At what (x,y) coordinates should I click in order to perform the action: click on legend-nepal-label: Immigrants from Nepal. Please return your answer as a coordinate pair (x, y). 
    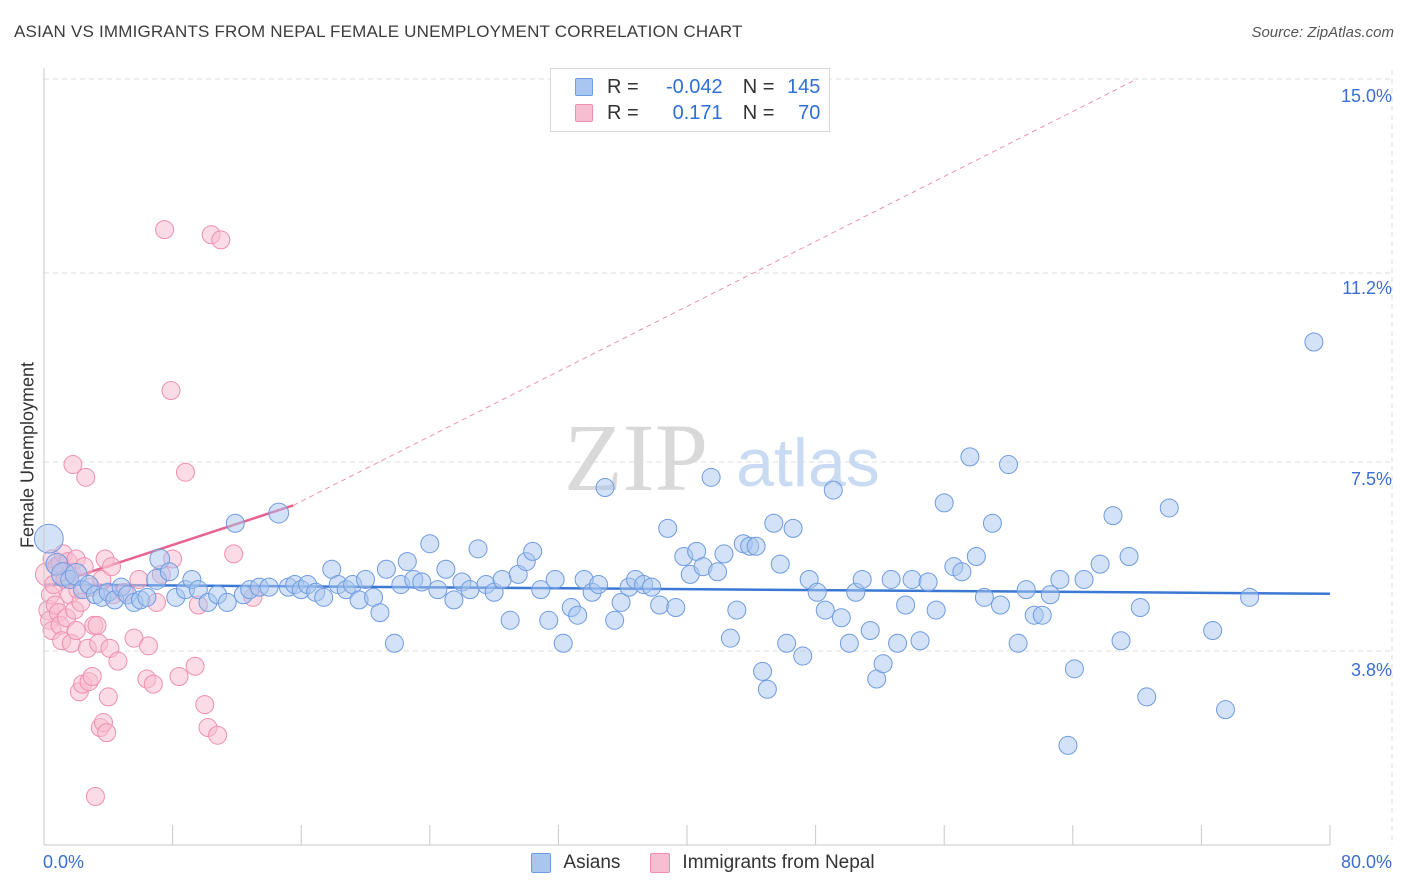
    Looking at the image, I should click on (778, 862).